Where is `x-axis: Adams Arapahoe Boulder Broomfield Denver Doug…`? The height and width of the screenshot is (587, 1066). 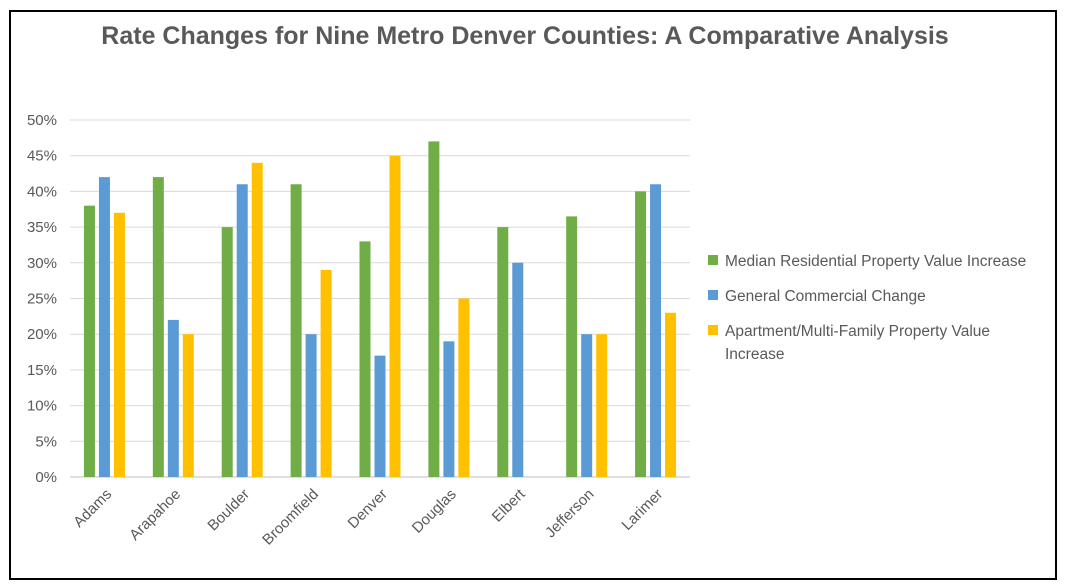 x-axis: Adams Arapahoe Boulder Broomfield Denver Doug… is located at coordinates (368, 516).